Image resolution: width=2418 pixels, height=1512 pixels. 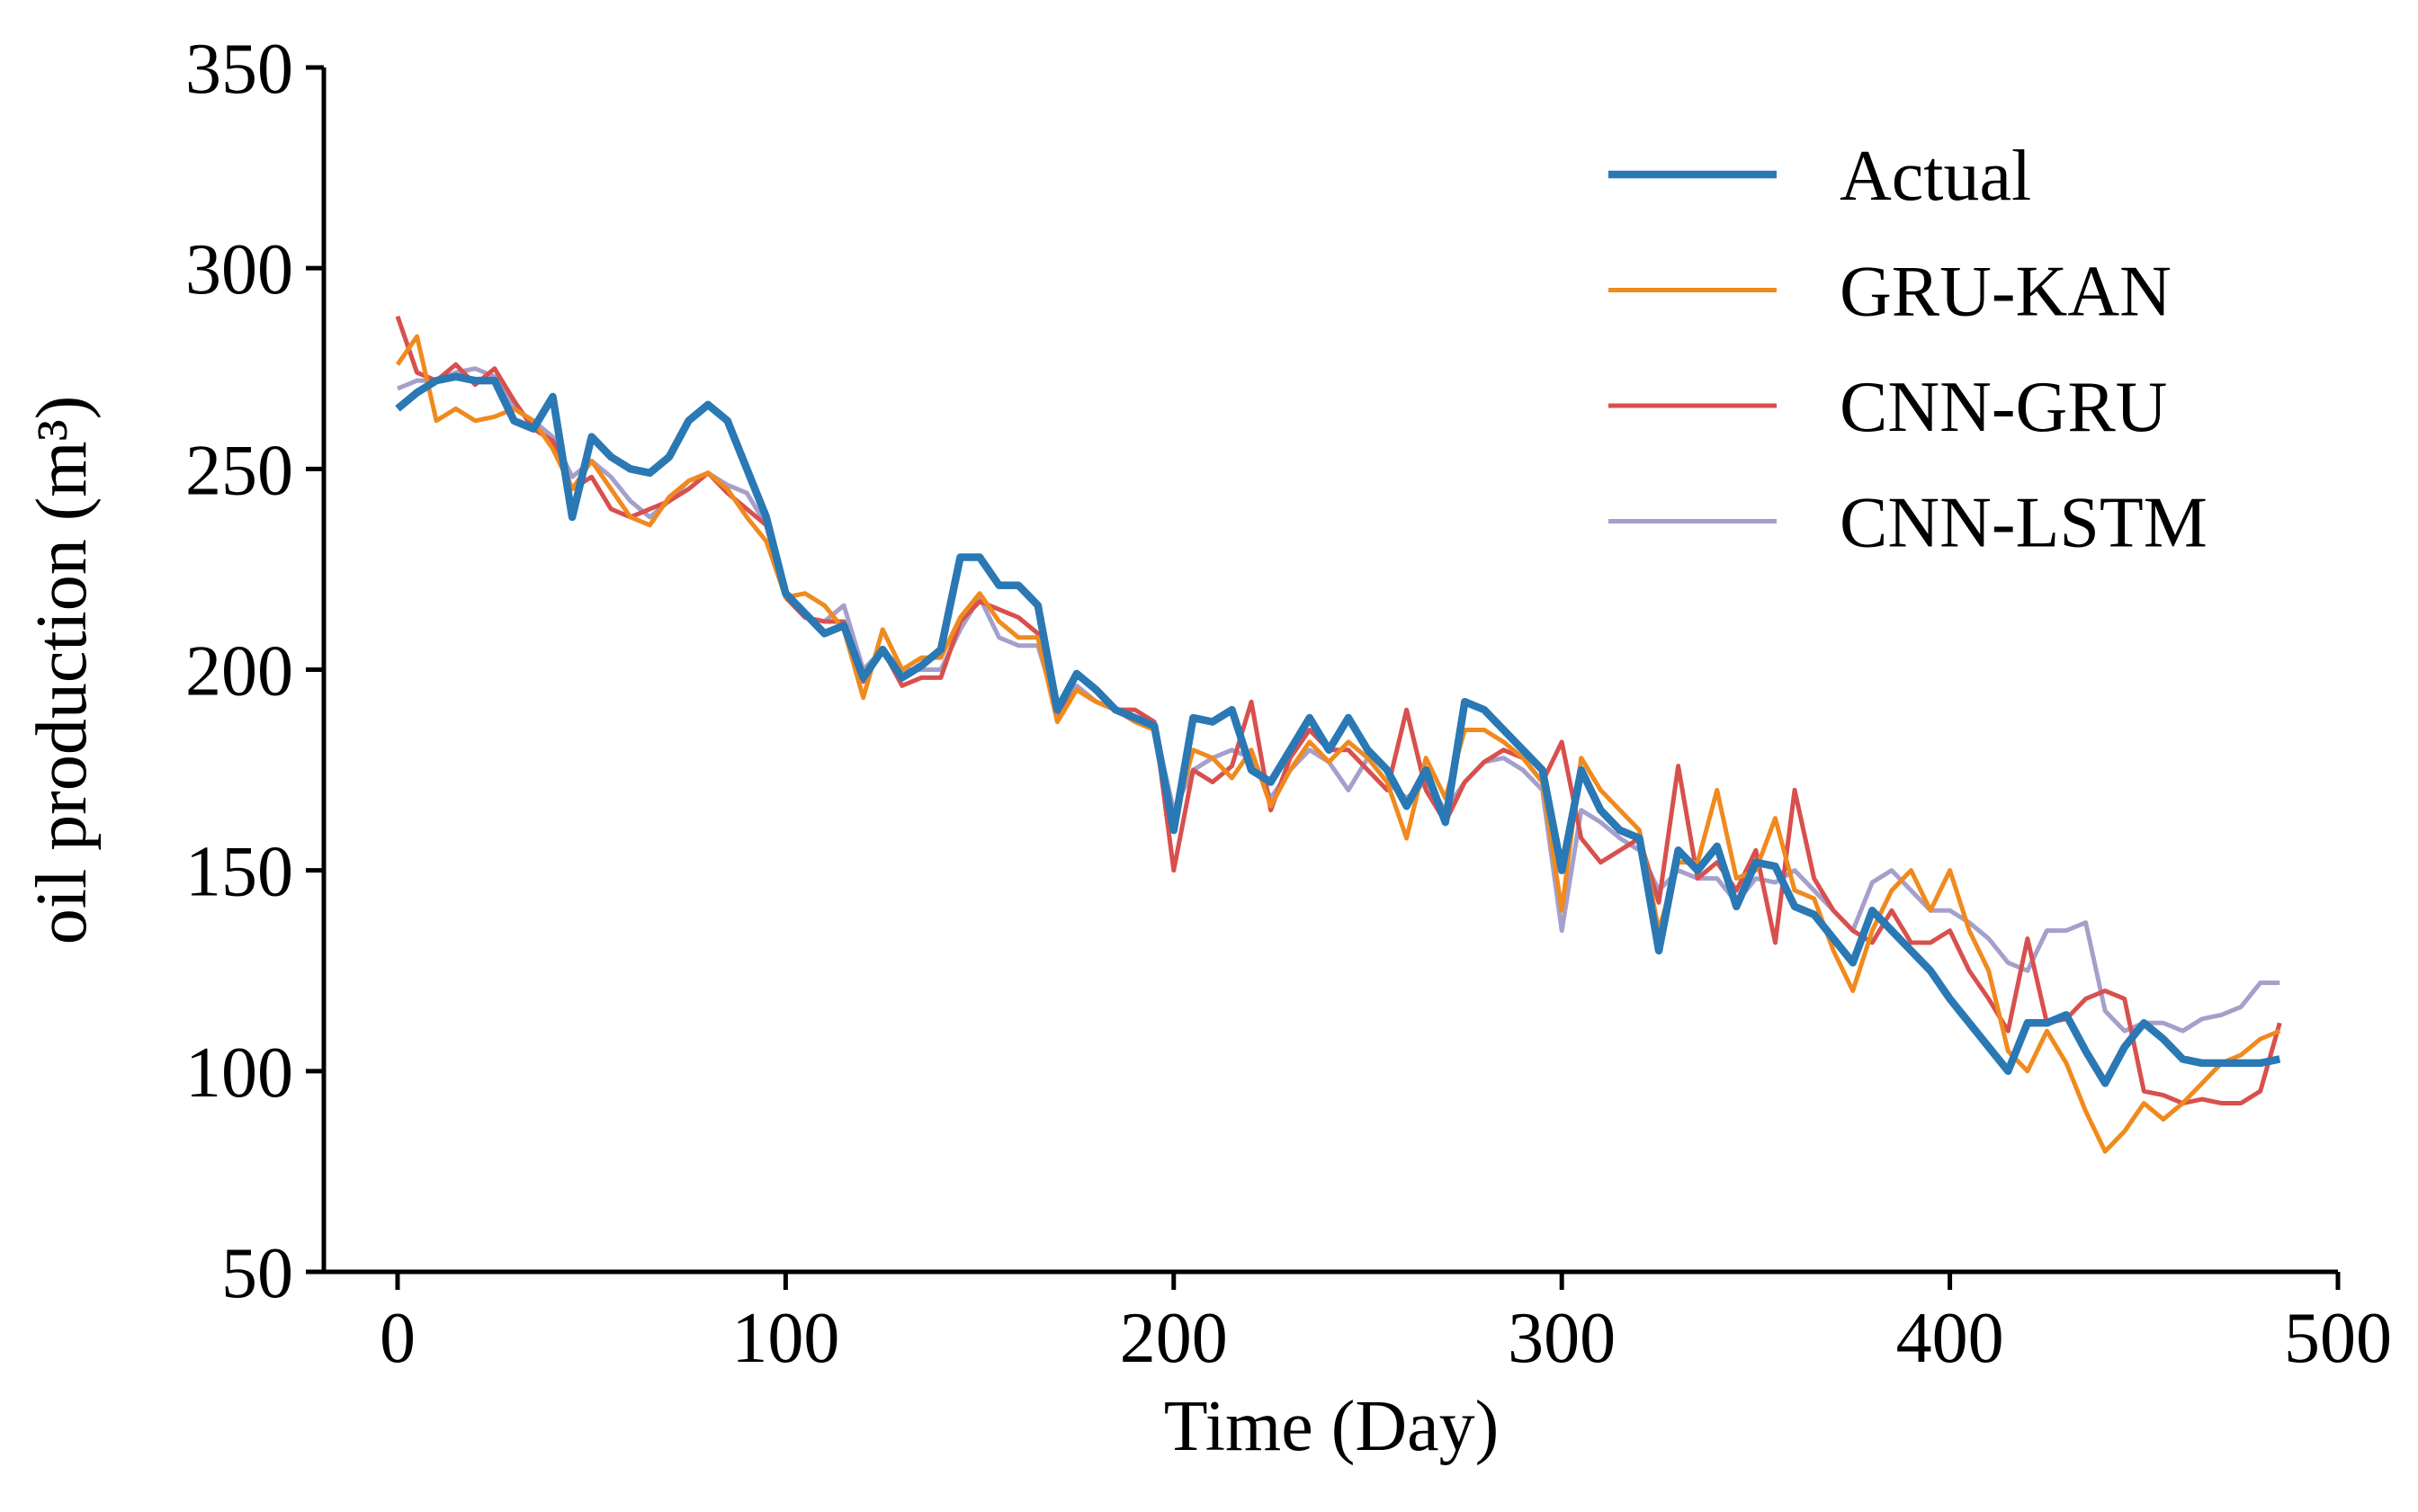 What do you see at coordinates (239, 69) in the screenshot?
I see `y-tick-label: 350` at bounding box center [239, 69].